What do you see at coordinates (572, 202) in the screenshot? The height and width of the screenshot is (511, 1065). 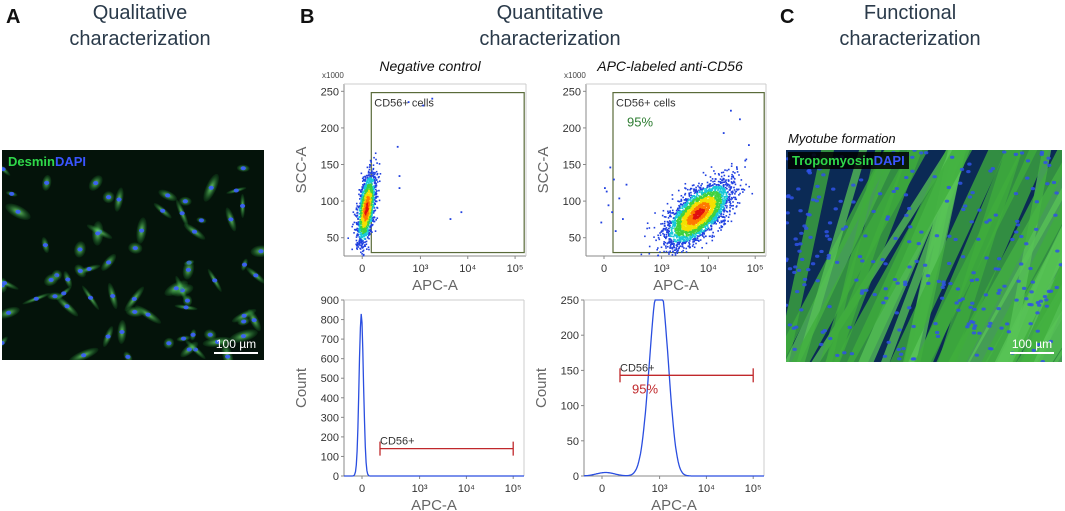 I see `y-tick-label: 100` at bounding box center [572, 202].